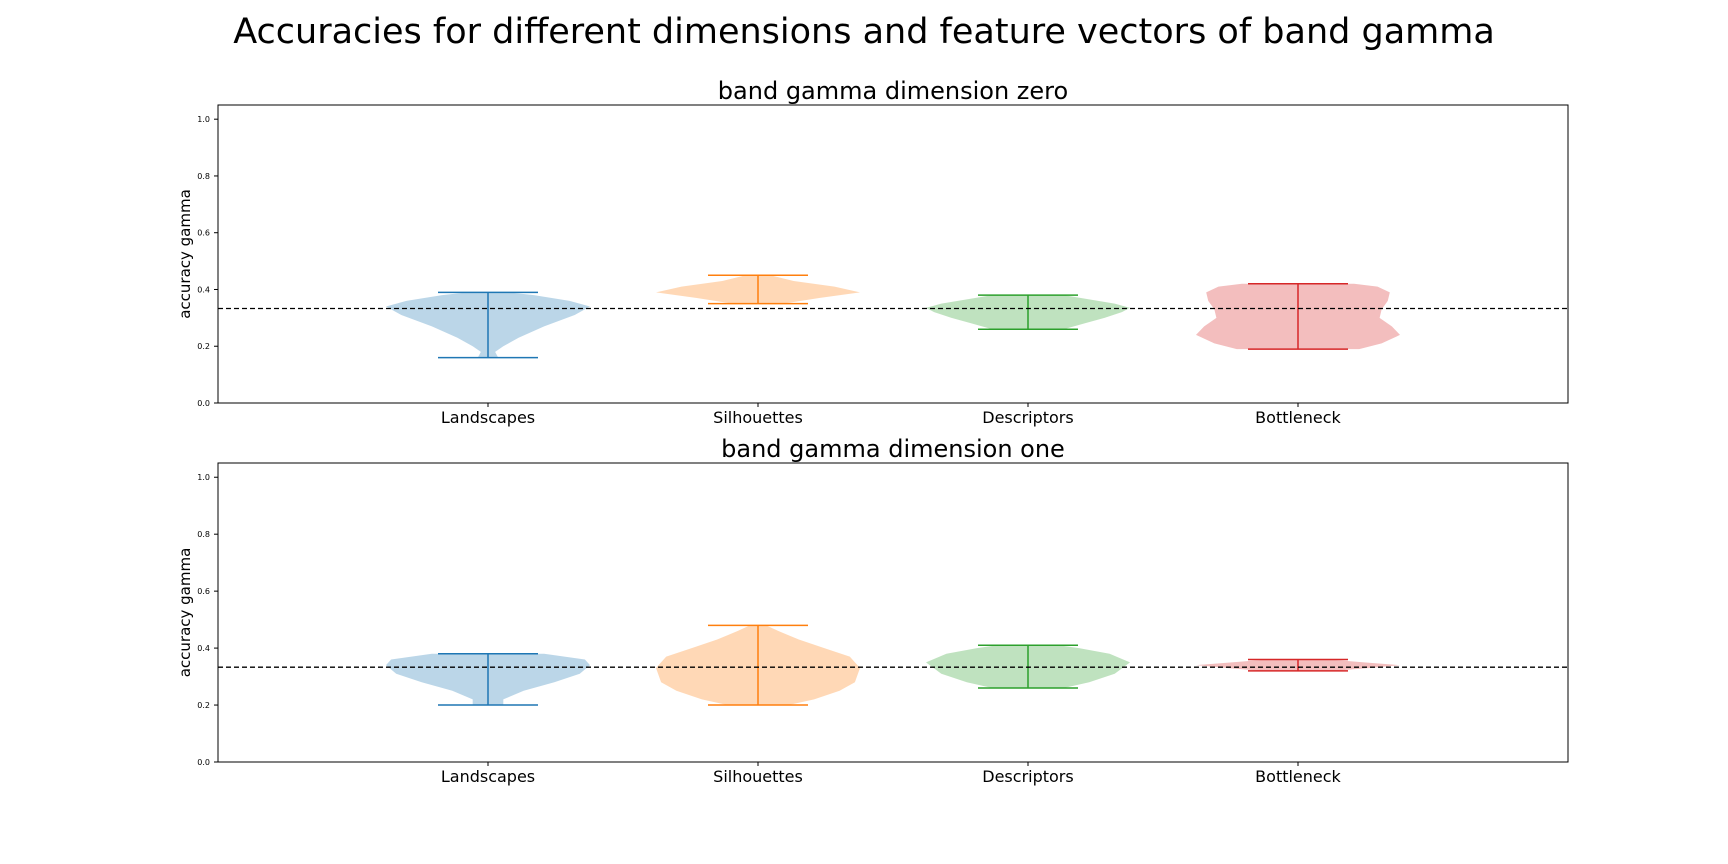 The image size is (1728, 864). I want to click on subplot-title: band gamma dimension one, so click(893, 449).